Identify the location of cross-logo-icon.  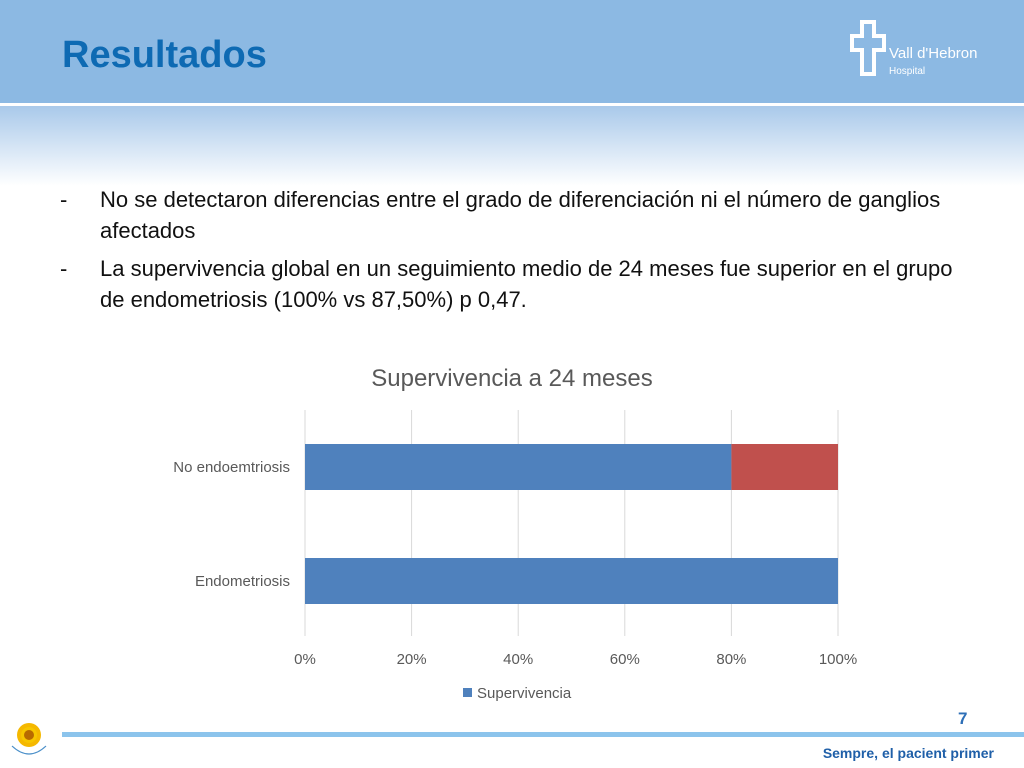
(868, 48).